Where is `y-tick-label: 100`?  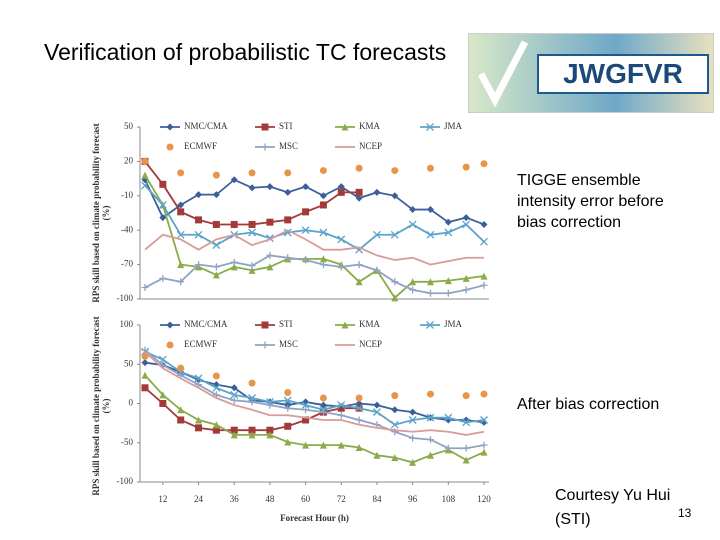 y-tick-label: 100 is located at coordinates (127, 324).